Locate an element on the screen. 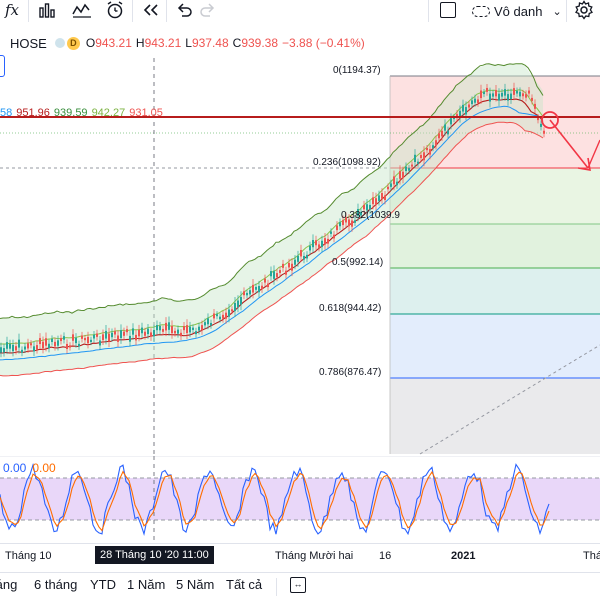 The width and height of the screenshot is (600, 600). fullscreen-square-icon is located at coordinates (448, 10).